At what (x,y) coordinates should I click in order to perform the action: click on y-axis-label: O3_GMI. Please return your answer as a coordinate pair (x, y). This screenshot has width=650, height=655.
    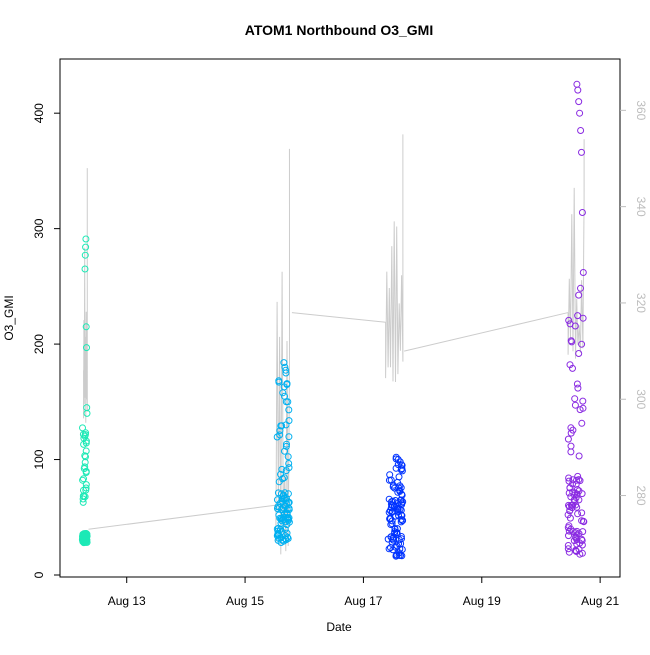
    Looking at the image, I should click on (9, 317).